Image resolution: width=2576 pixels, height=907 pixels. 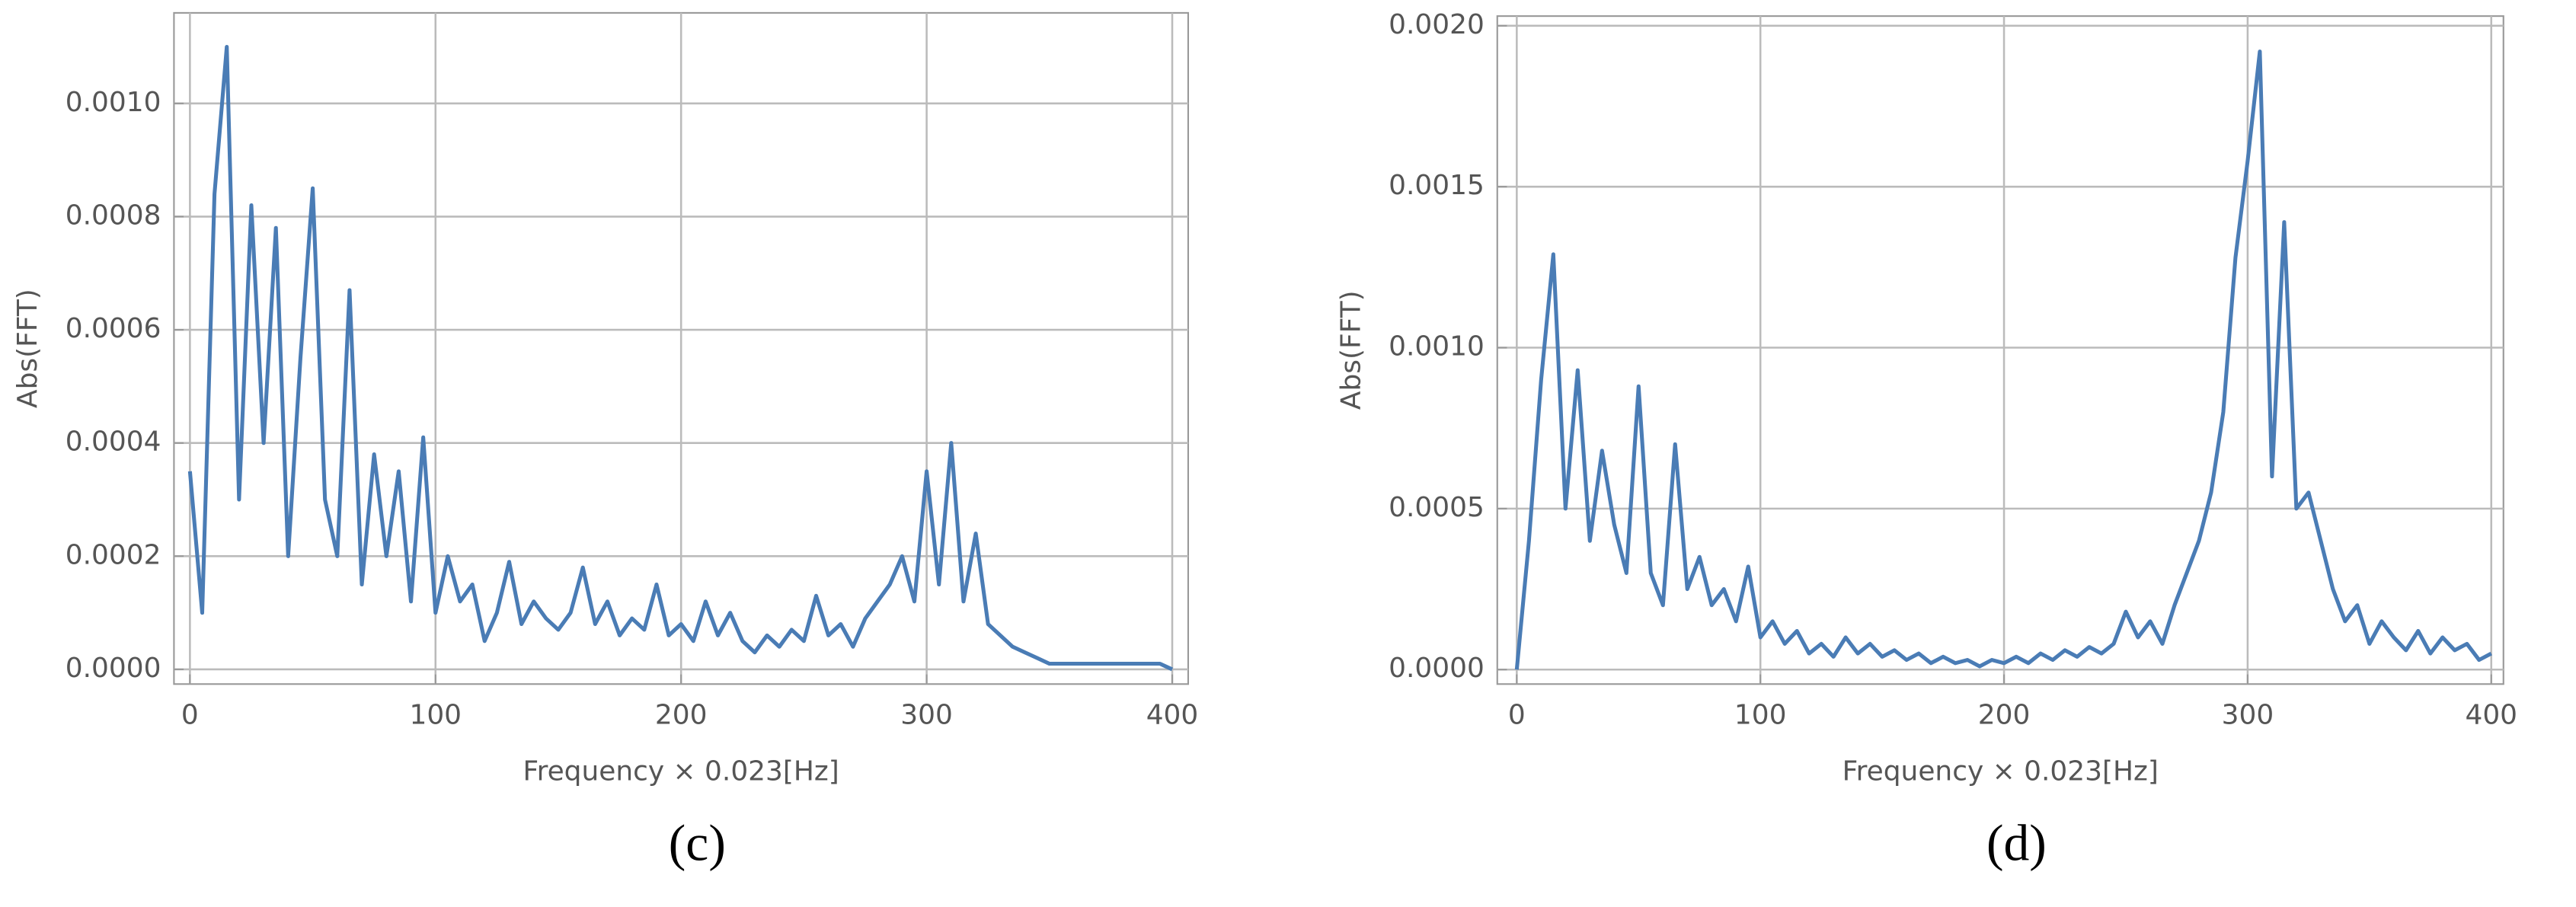 What do you see at coordinates (1437, 24) in the screenshot?
I see `y-tick-label: 0.0020` at bounding box center [1437, 24].